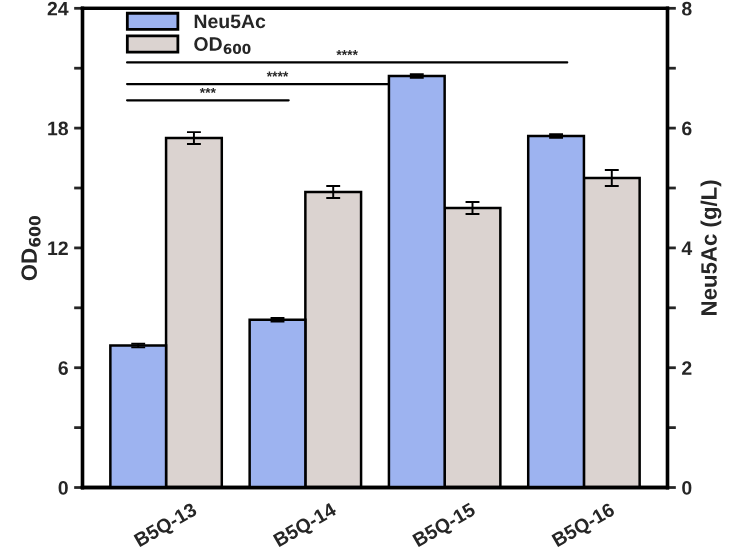 This screenshot has height=554, width=750. Describe the element at coordinates (687, 248) in the screenshot. I see `y2-tick-label: 4` at that location.